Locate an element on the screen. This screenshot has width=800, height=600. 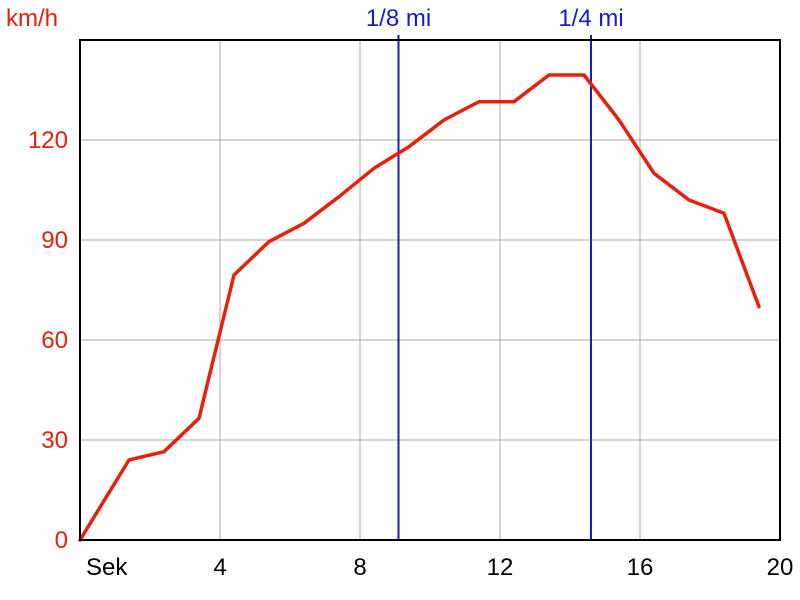
y-axis-unit-label: km/h is located at coordinates (32, 18).